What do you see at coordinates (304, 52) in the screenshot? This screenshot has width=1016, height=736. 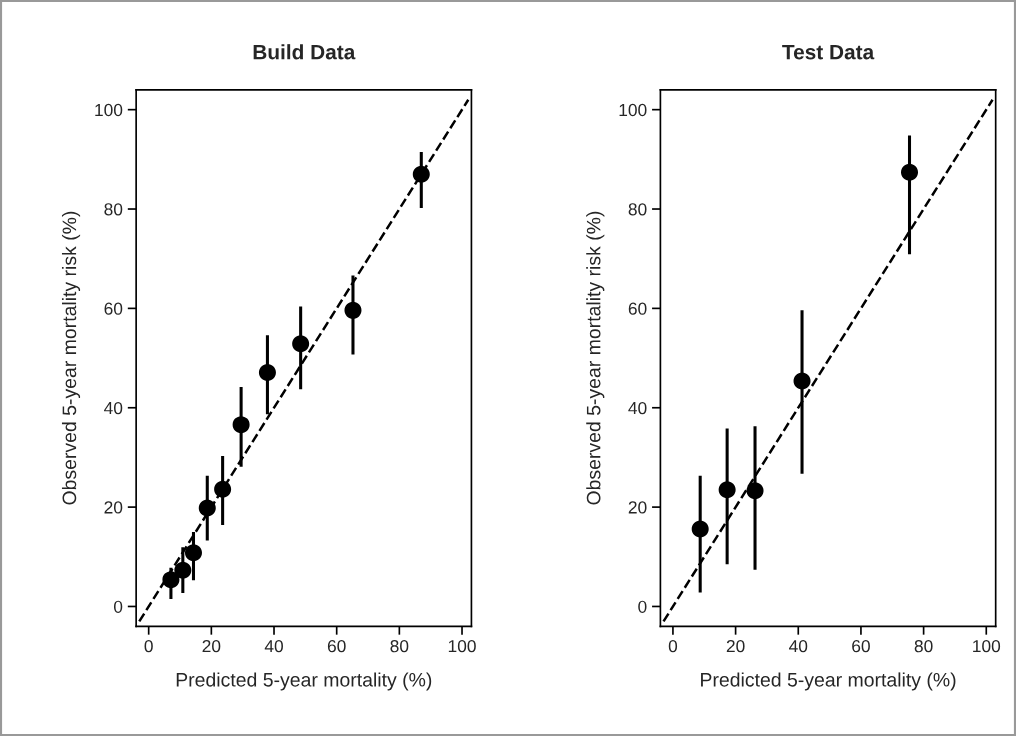 I see `chart-title: Build Data` at bounding box center [304, 52].